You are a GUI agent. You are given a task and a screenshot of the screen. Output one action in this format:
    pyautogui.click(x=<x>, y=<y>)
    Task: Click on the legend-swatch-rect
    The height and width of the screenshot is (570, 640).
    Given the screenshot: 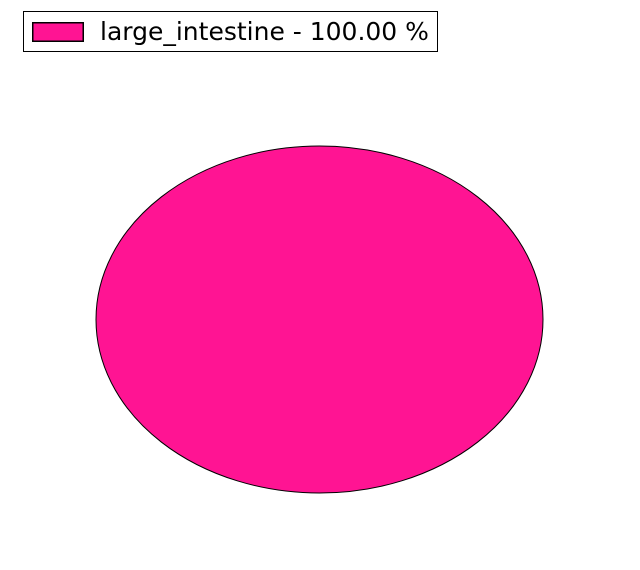 What is the action you would take?
    pyautogui.click(x=58, y=31)
    